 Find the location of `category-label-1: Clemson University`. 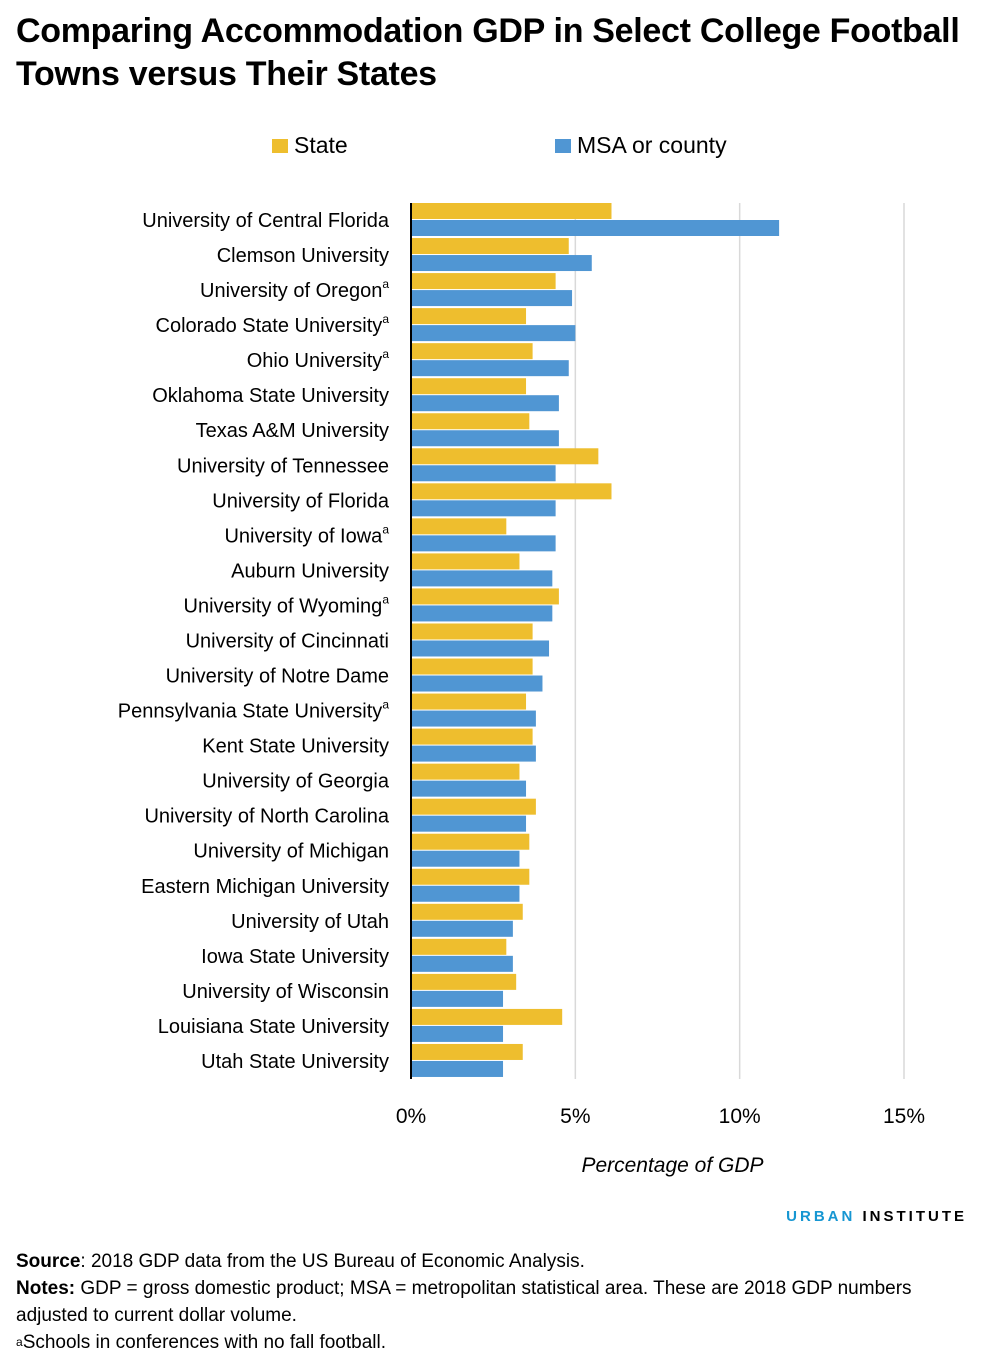

category-label-1: Clemson University is located at coordinates (303, 256).